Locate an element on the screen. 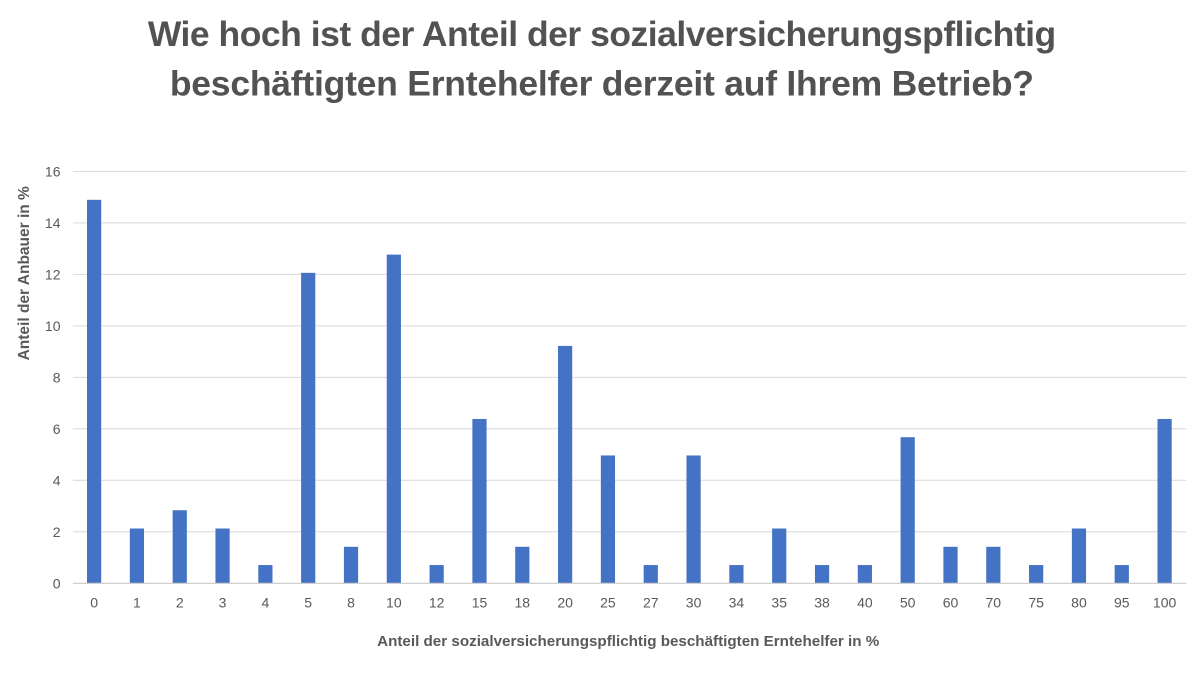 This screenshot has height=675, width=1200. svg-text: 50 is located at coordinates (908, 603).